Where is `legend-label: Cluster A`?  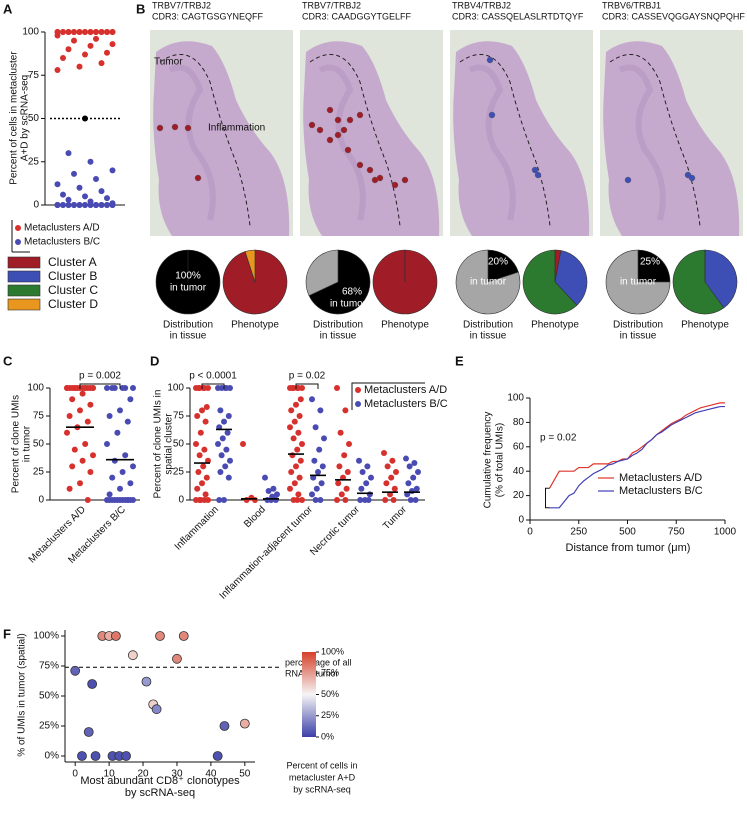 legend-label: Cluster A is located at coordinates (72, 262).